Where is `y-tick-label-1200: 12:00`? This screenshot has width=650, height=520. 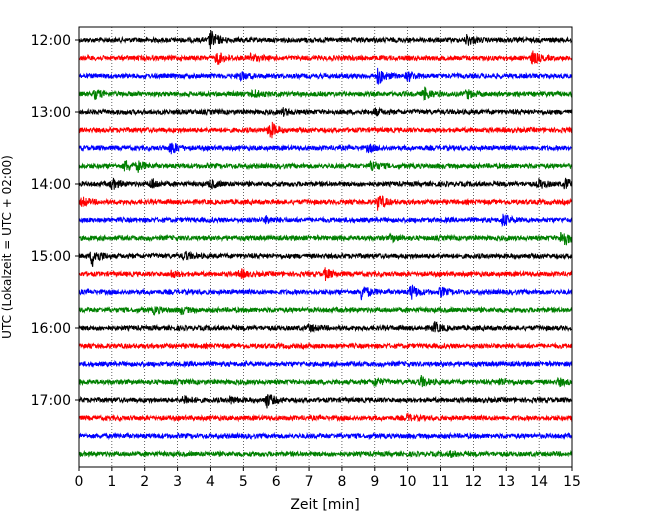 y-tick-label-1200: 12:00 is located at coordinates (51, 41).